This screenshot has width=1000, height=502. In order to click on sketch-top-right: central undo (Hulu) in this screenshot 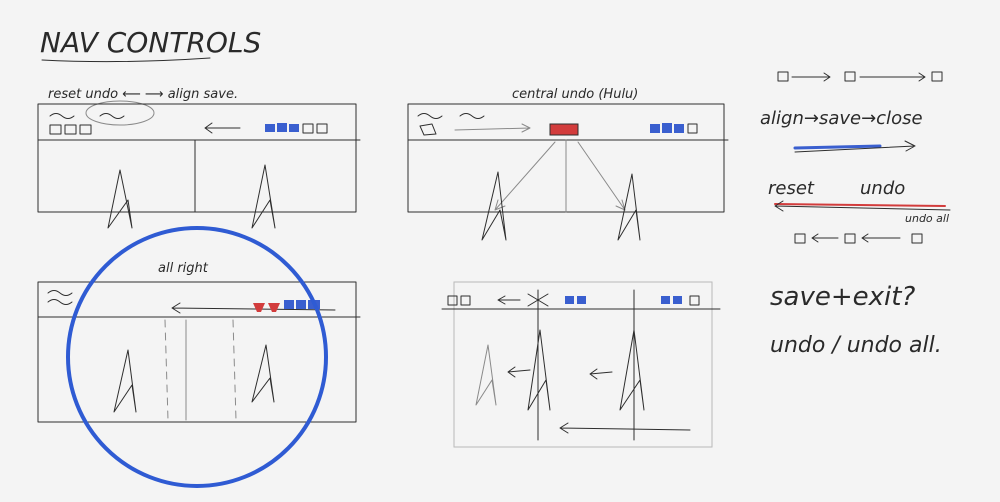, I will do `click(568, 164)`.